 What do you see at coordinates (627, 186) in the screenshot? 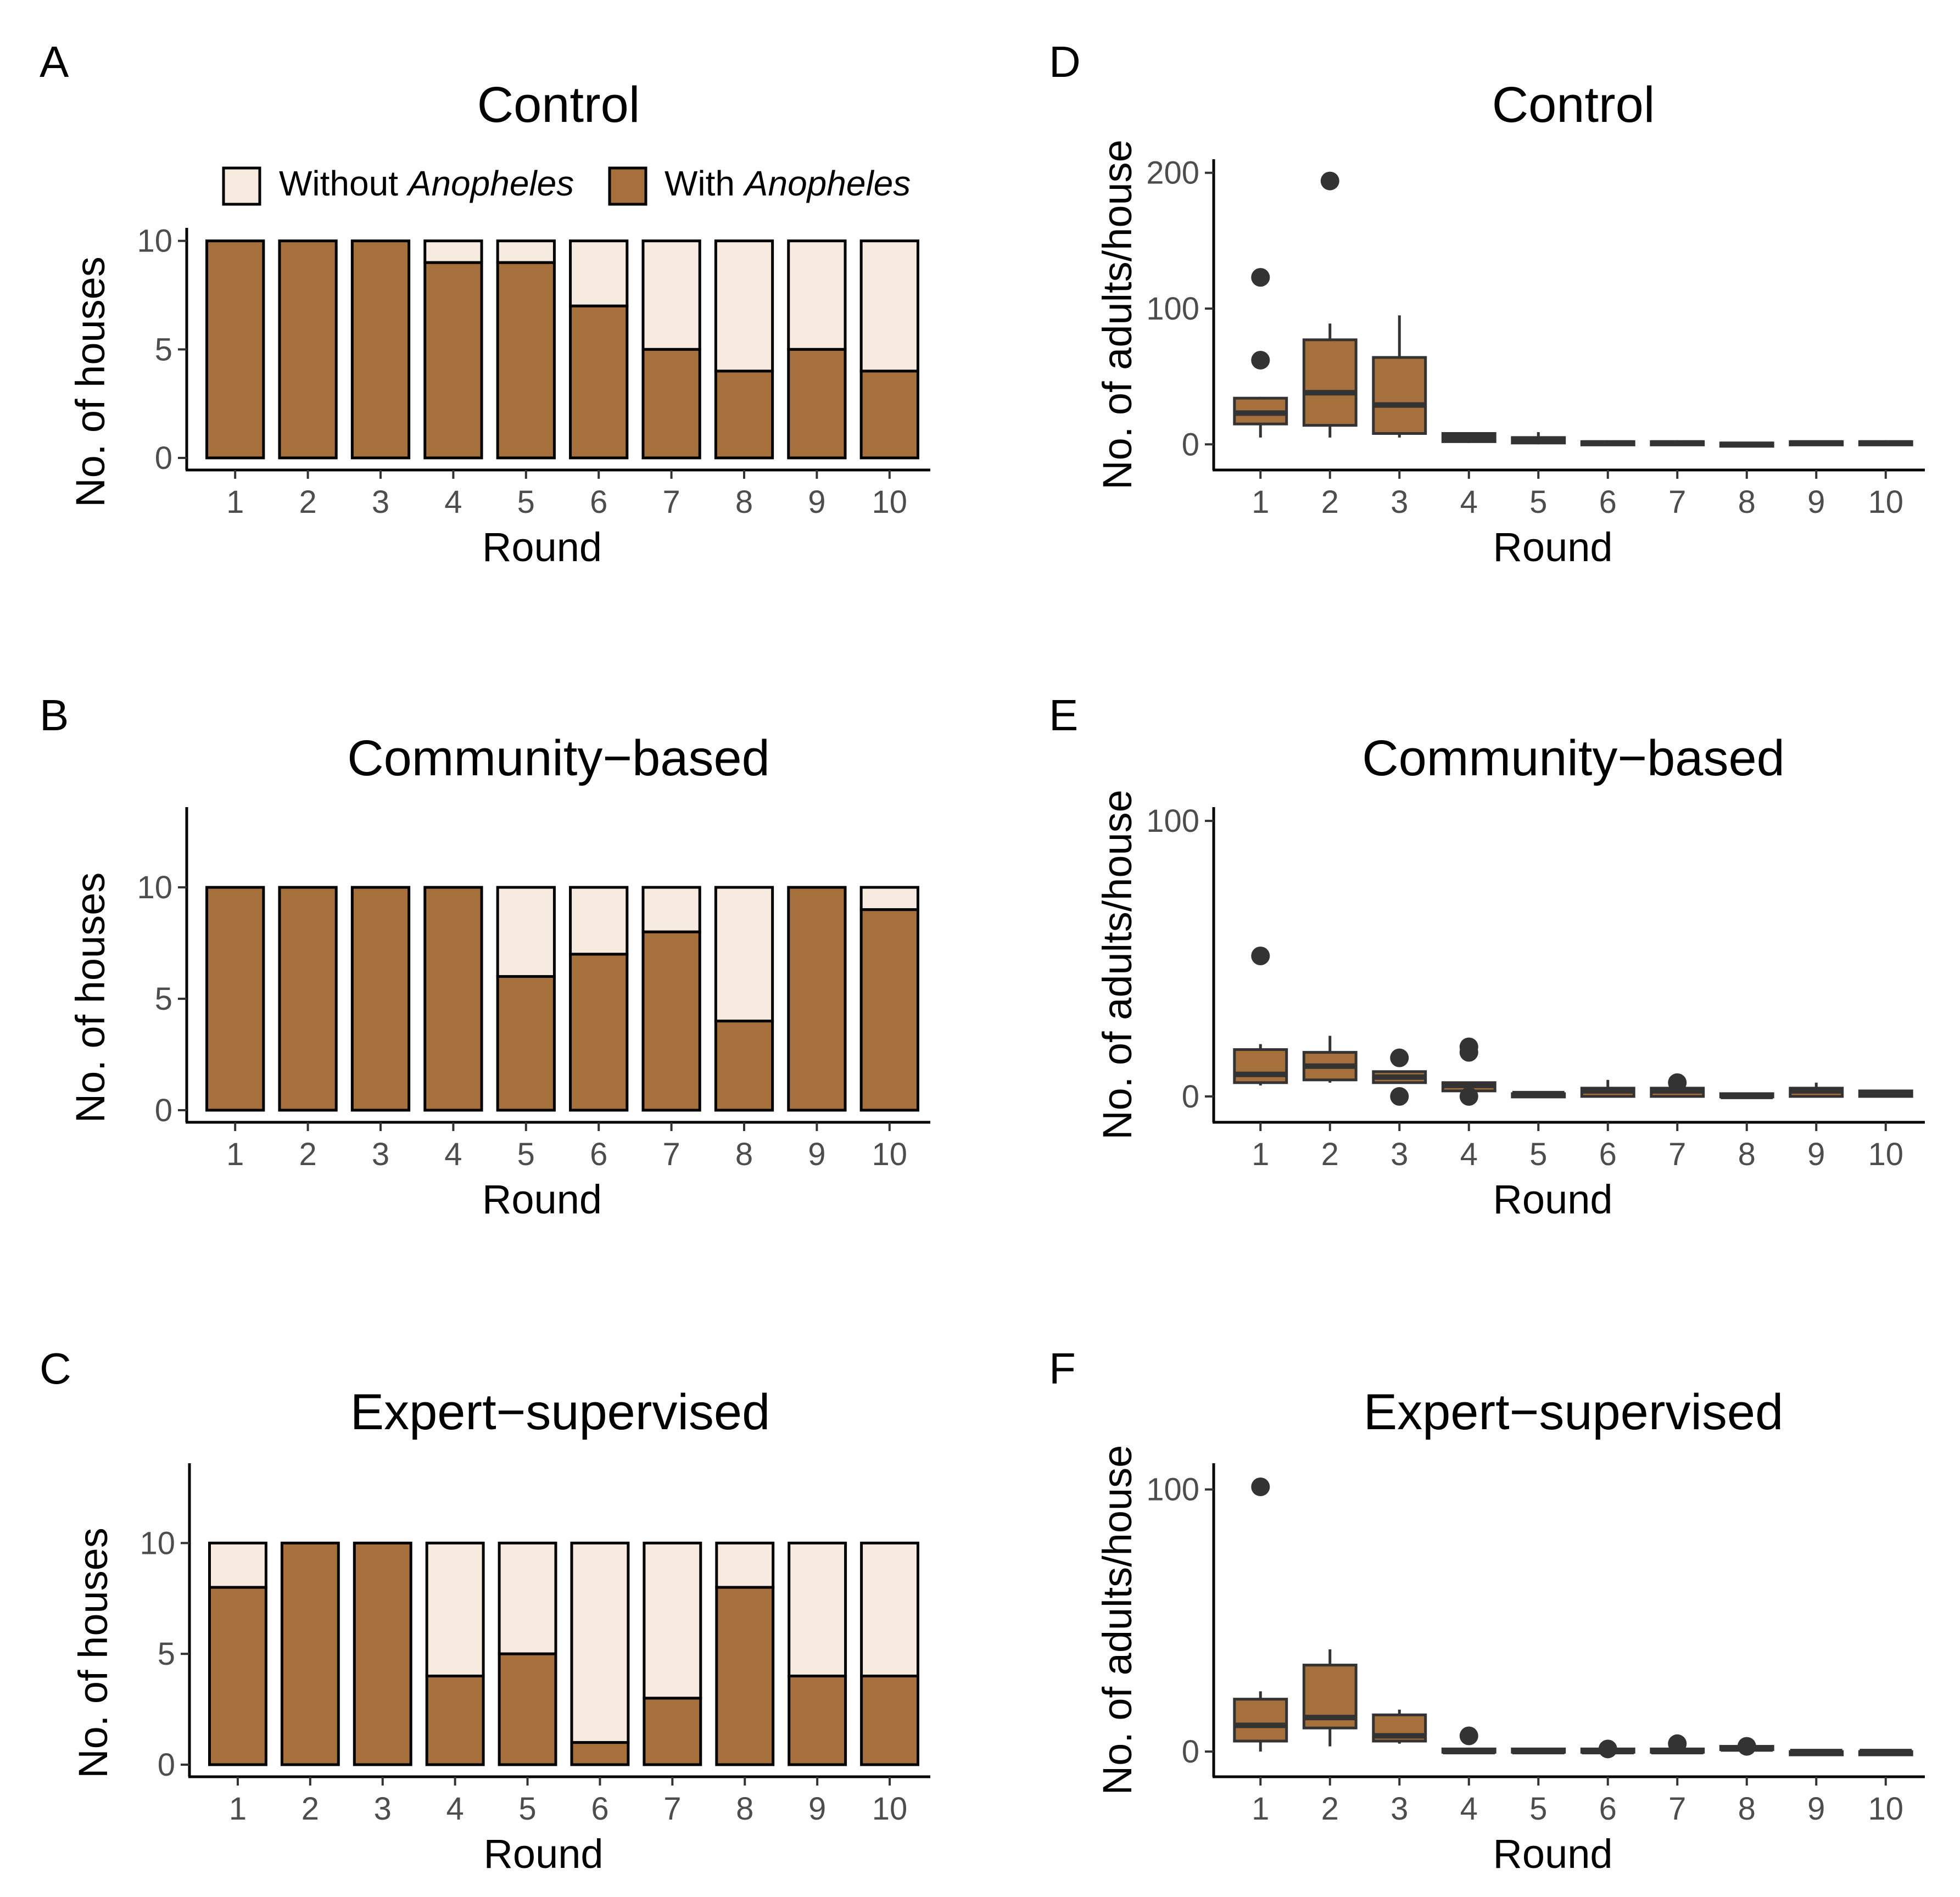
I see `legend-key-with` at bounding box center [627, 186].